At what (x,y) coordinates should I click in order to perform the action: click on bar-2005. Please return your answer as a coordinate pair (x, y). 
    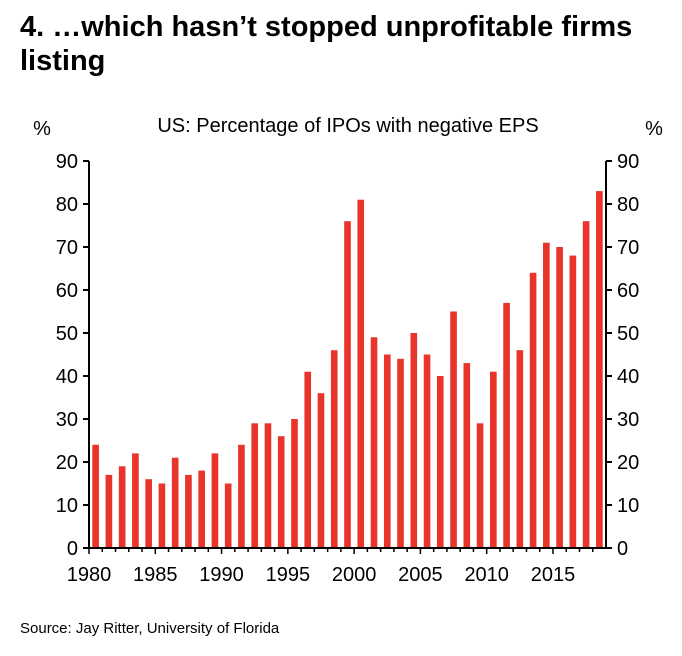
    Looking at the image, I should click on (427, 451).